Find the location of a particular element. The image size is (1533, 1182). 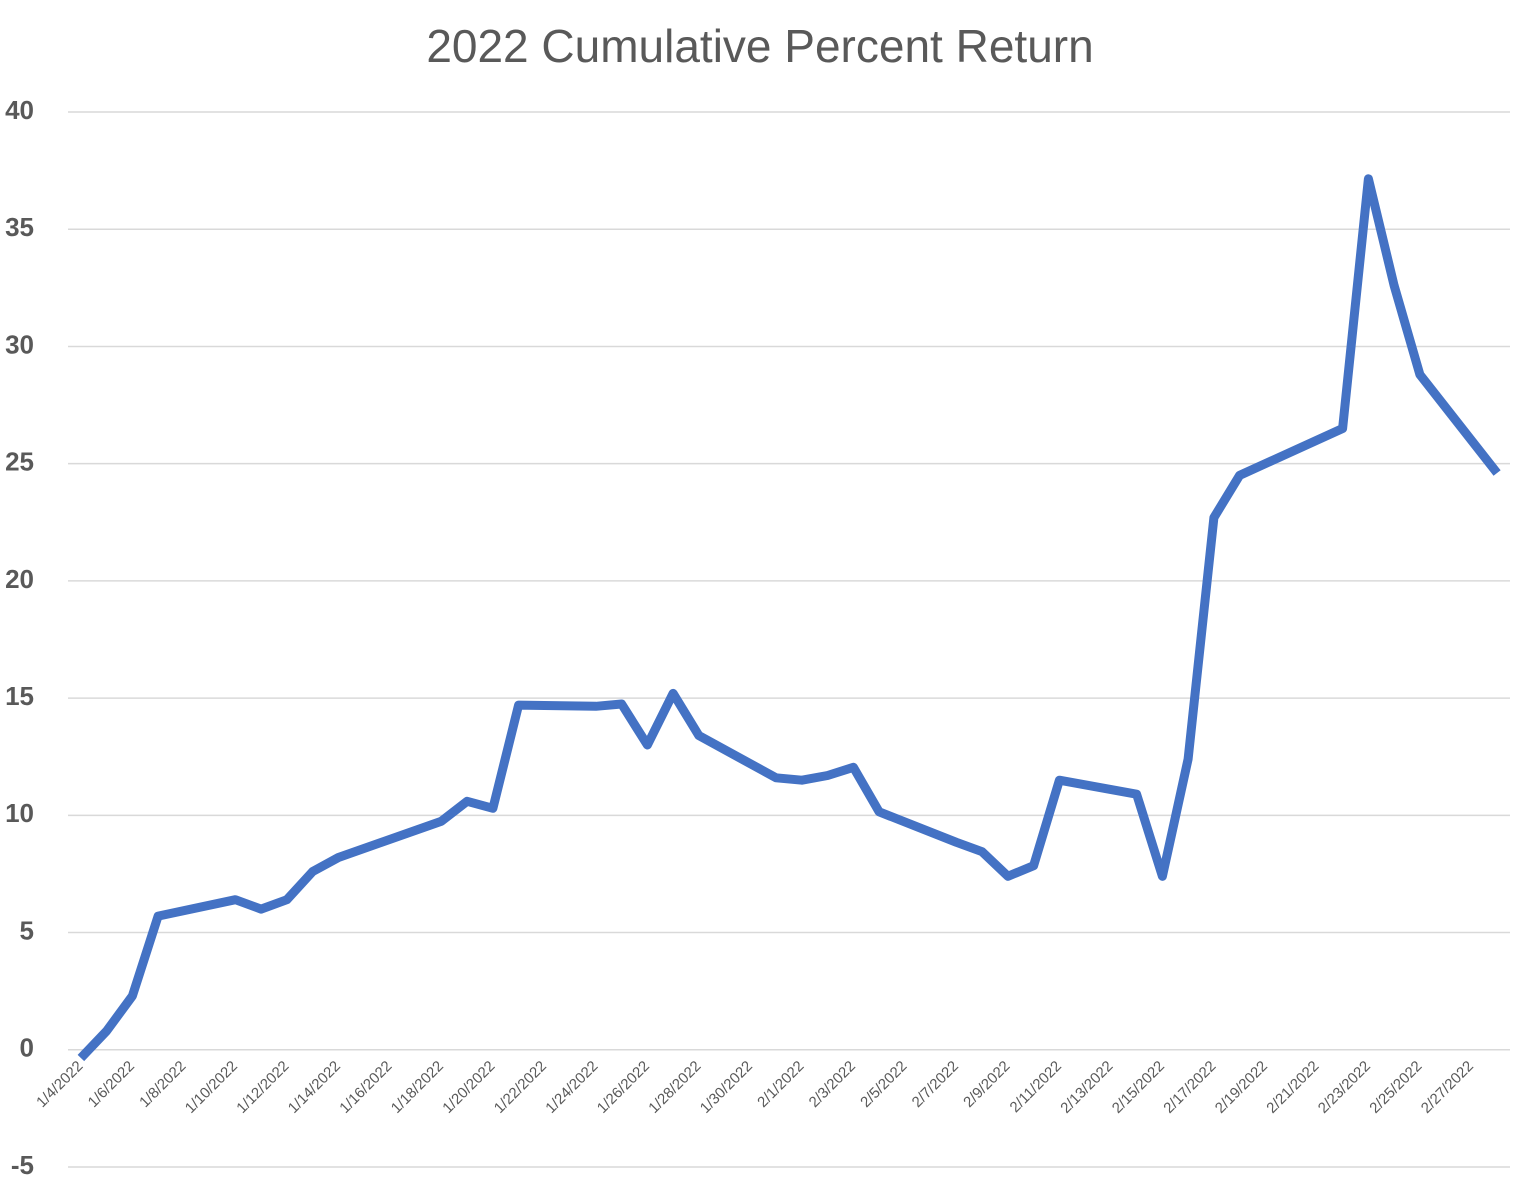

x-tick-label: 1/30/2022 is located at coordinates (726, 1087).